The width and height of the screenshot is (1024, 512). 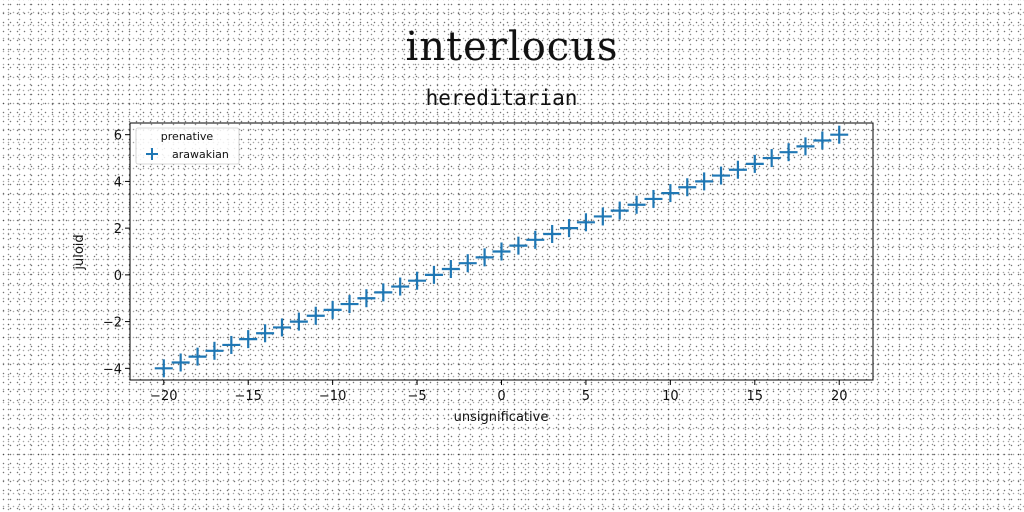 I want to click on legend-box, so click(x=187, y=146).